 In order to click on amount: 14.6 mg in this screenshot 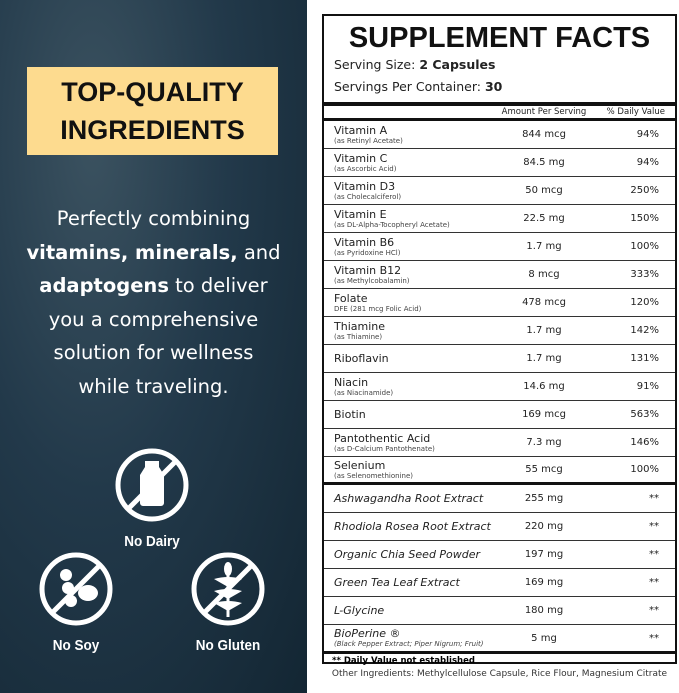, I will do `click(544, 386)`.